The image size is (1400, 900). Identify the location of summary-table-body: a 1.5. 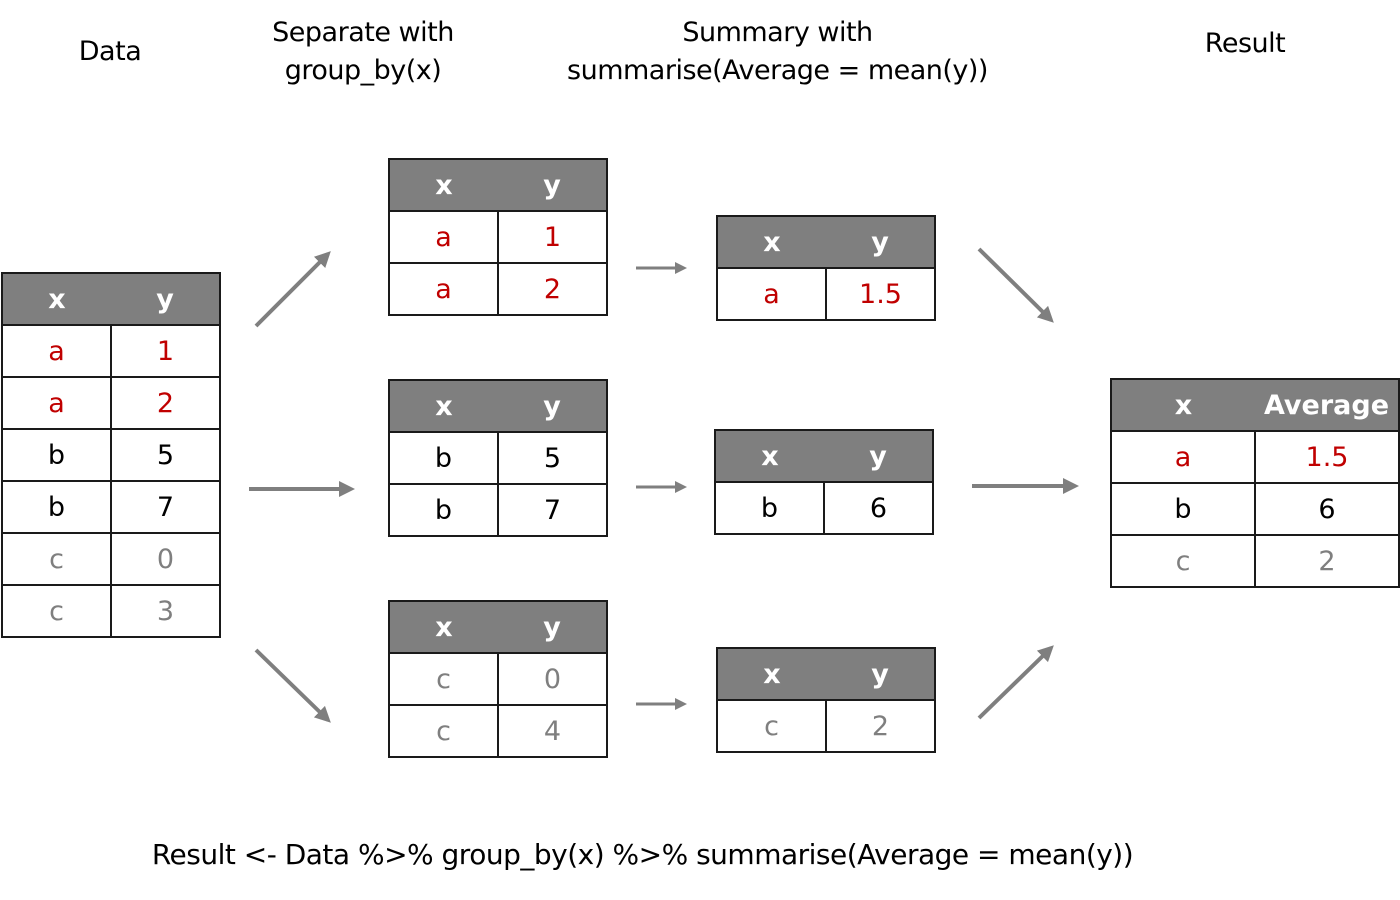
(826, 294).